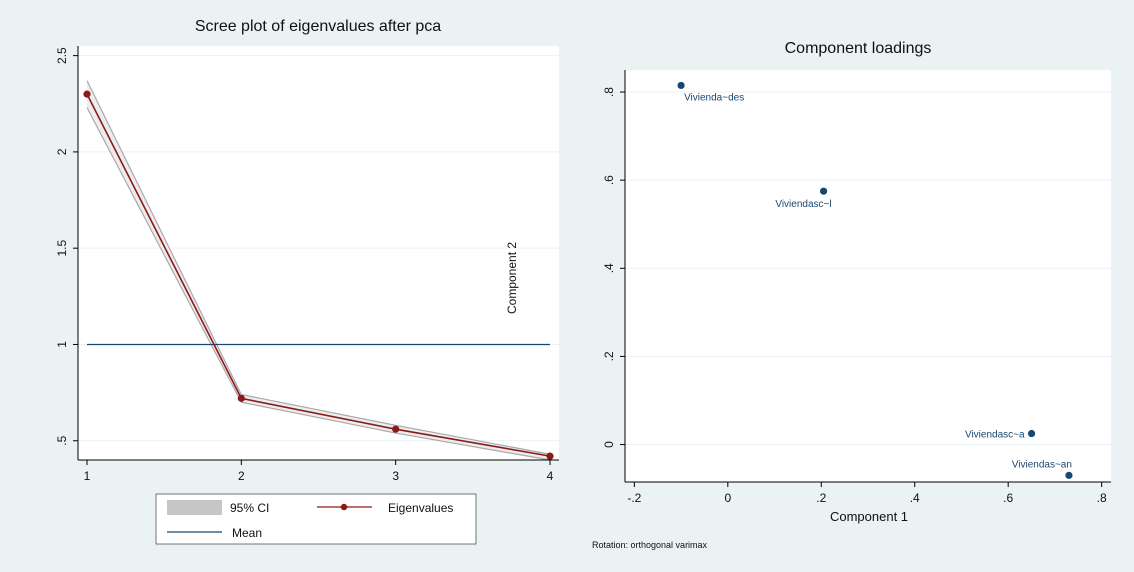 Image resolution: width=1134 pixels, height=572 pixels. I want to click on scree-y-tick-label: 2.5, so click(62, 55).